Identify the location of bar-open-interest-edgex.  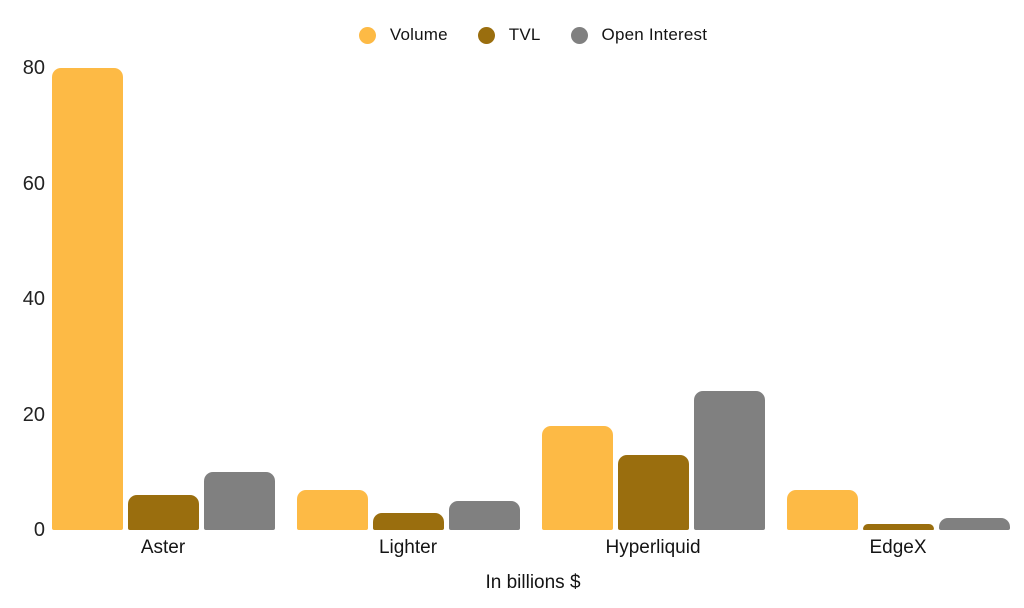
(974, 524).